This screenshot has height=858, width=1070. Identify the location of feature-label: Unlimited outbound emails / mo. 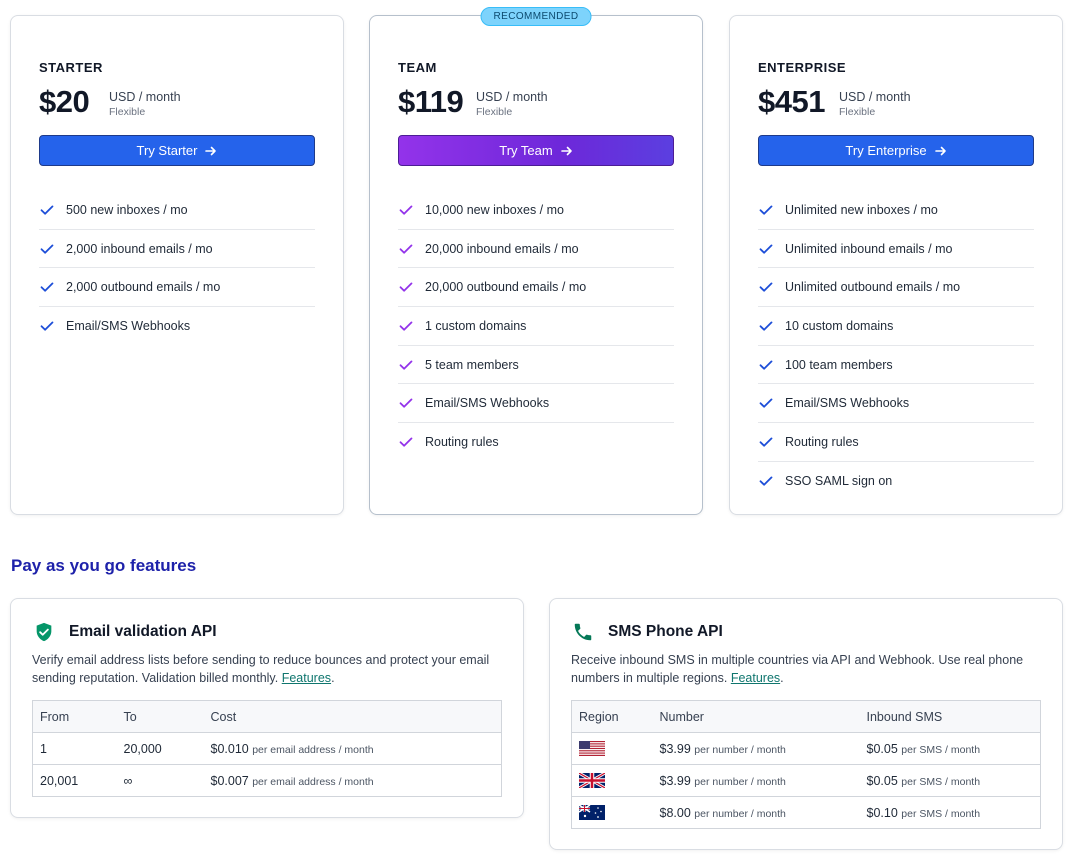
(873, 287).